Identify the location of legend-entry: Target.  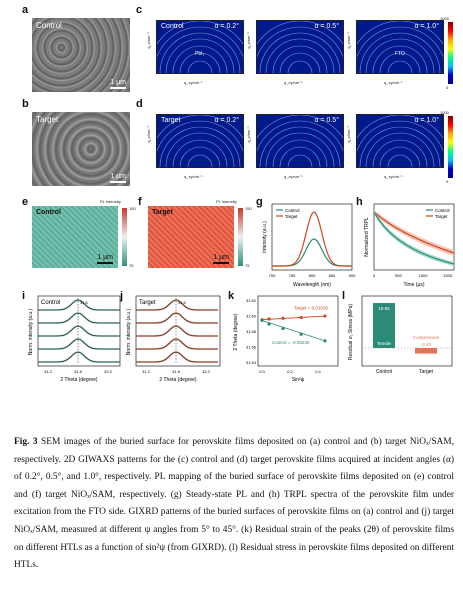
(441, 216).